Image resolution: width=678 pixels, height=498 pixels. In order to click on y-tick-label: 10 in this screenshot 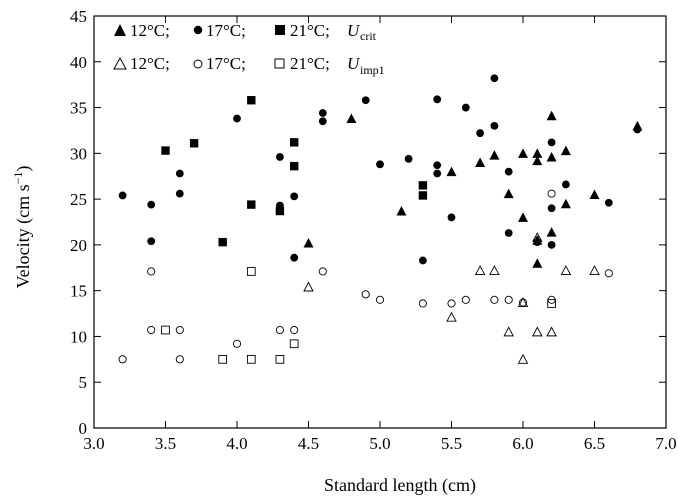, I will do `click(78, 336)`.